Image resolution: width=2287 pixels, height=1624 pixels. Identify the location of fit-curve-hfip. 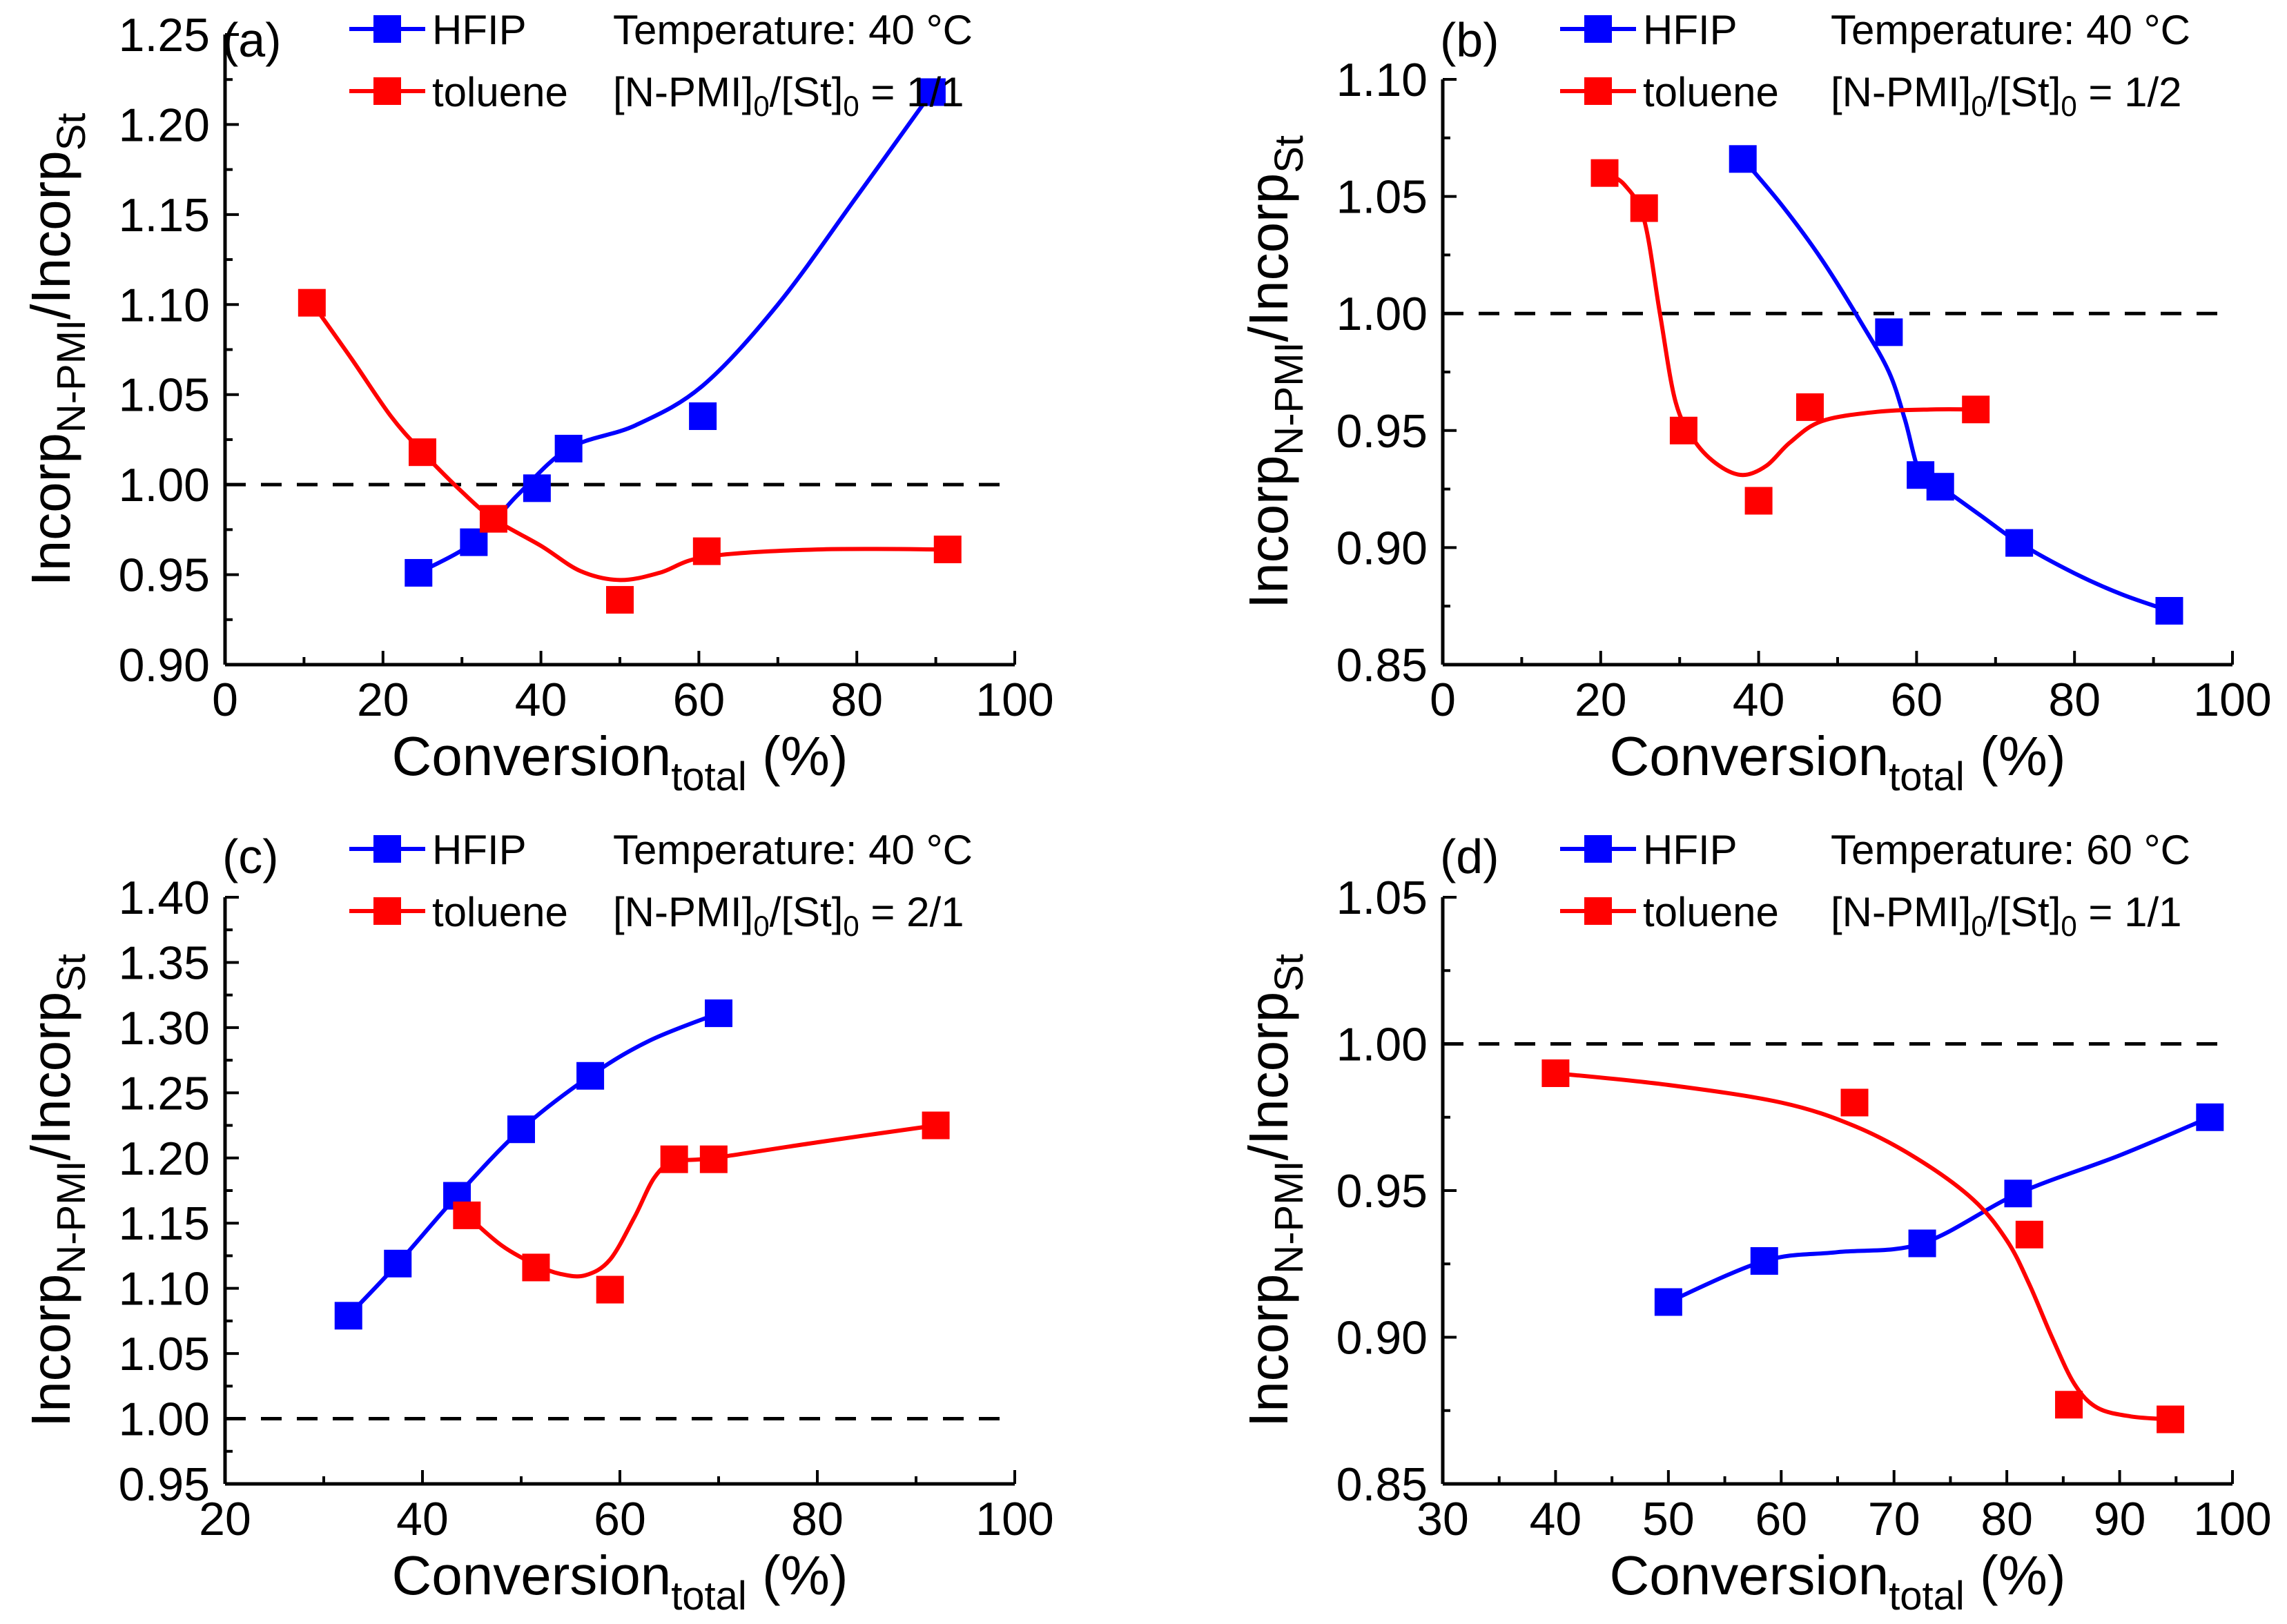
(1939, 1210).